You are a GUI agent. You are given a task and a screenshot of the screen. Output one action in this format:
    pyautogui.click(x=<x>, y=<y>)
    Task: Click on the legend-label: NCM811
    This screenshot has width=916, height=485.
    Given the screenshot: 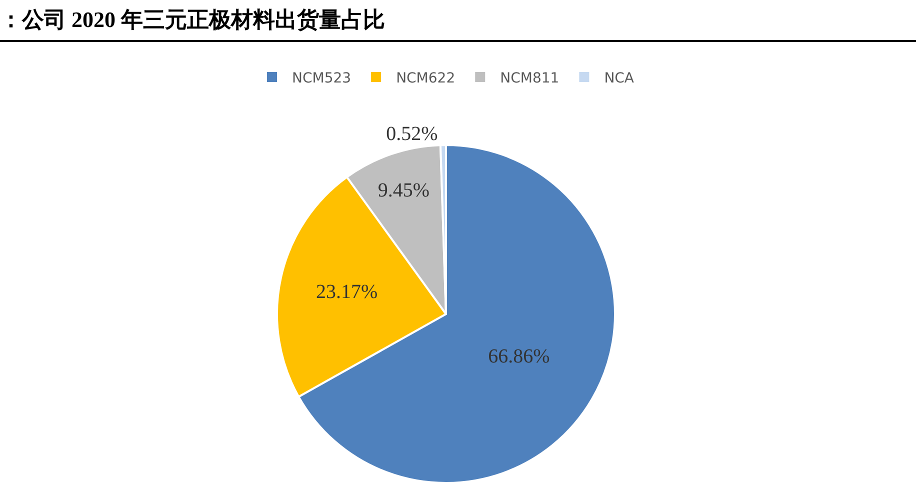 What is the action you would take?
    pyautogui.click(x=530, y=78)
    